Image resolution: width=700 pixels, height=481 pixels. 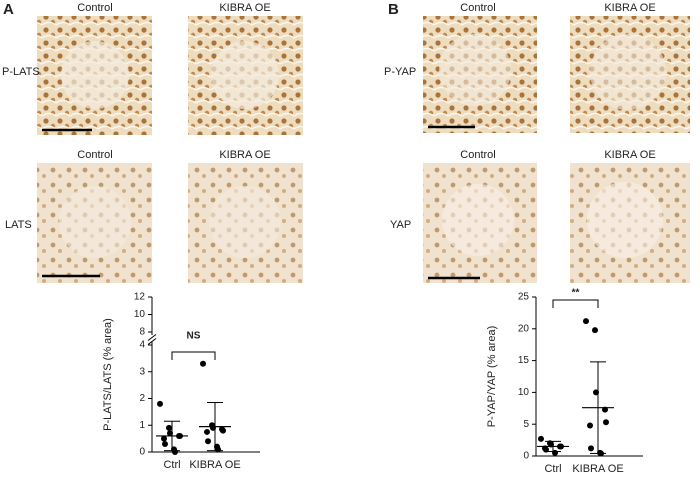 What do you see at coordinates (524, 328) in the screenshot?
I see `y-tick-label: 20` at bounding box center [524, 328].